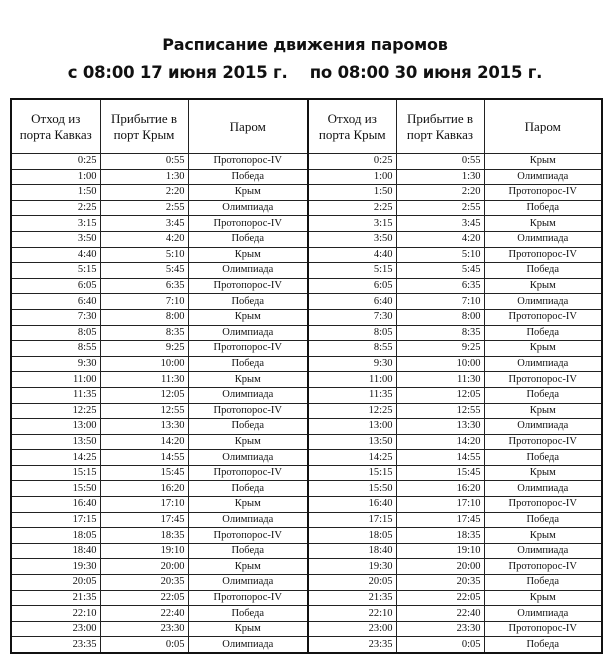  I want to click on cell-departure-krym: 14:25, so click(352, 457).